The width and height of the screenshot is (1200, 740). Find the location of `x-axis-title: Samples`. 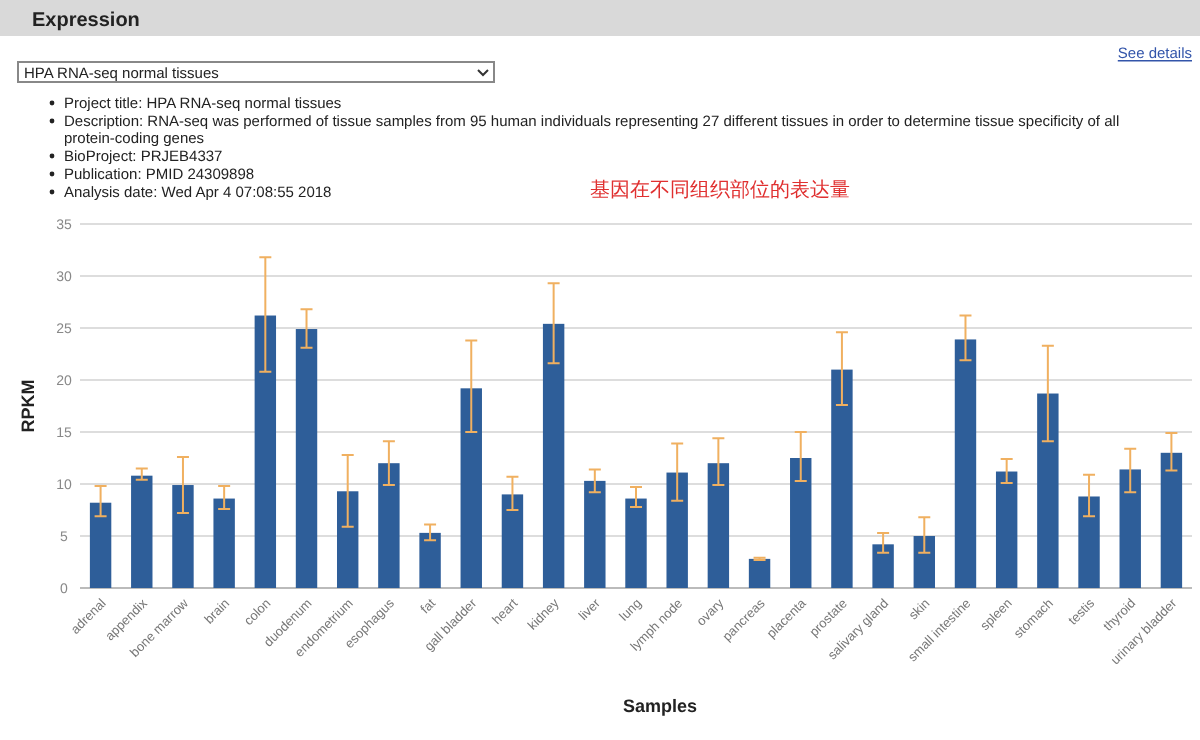

x-axis-title: Samples is located at coordinates (660, 706).